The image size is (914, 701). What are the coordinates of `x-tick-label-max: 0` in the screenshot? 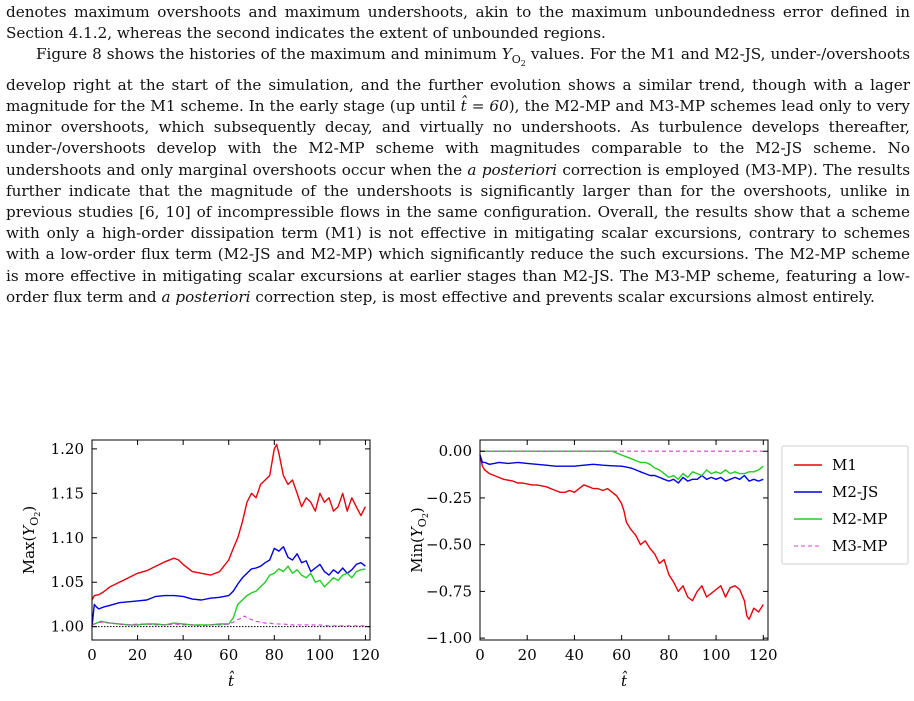 It's located at (92, 655).